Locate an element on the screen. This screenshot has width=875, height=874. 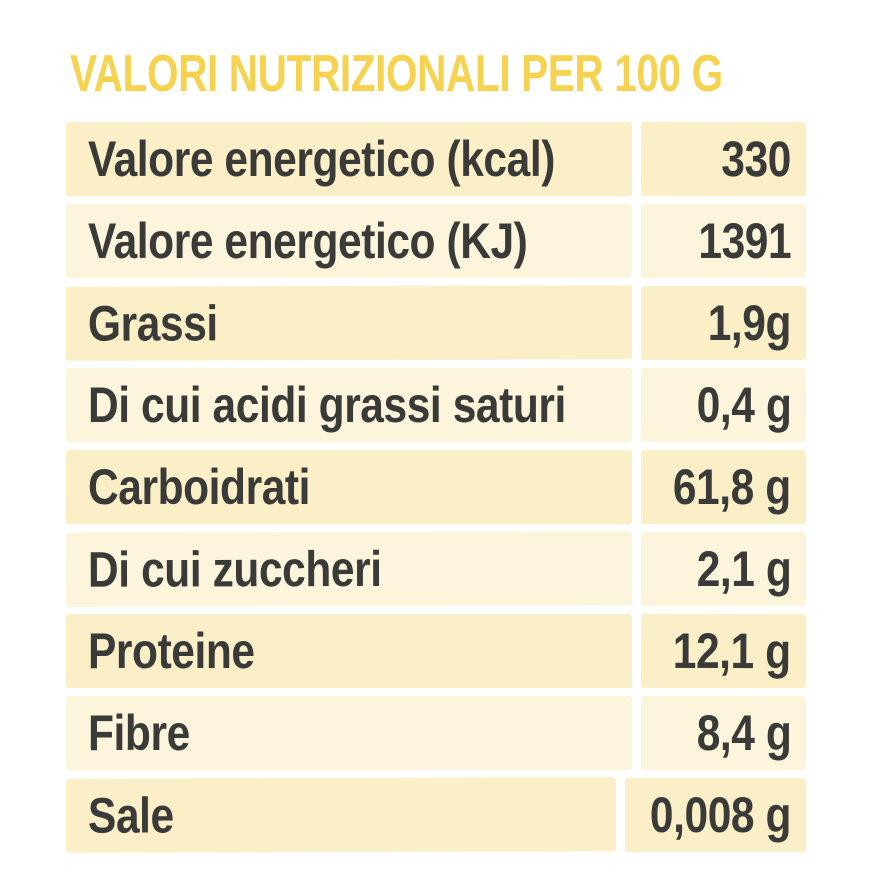
nutrient-label: Valore energetico (KJ) is located at coordinates (308, 241).